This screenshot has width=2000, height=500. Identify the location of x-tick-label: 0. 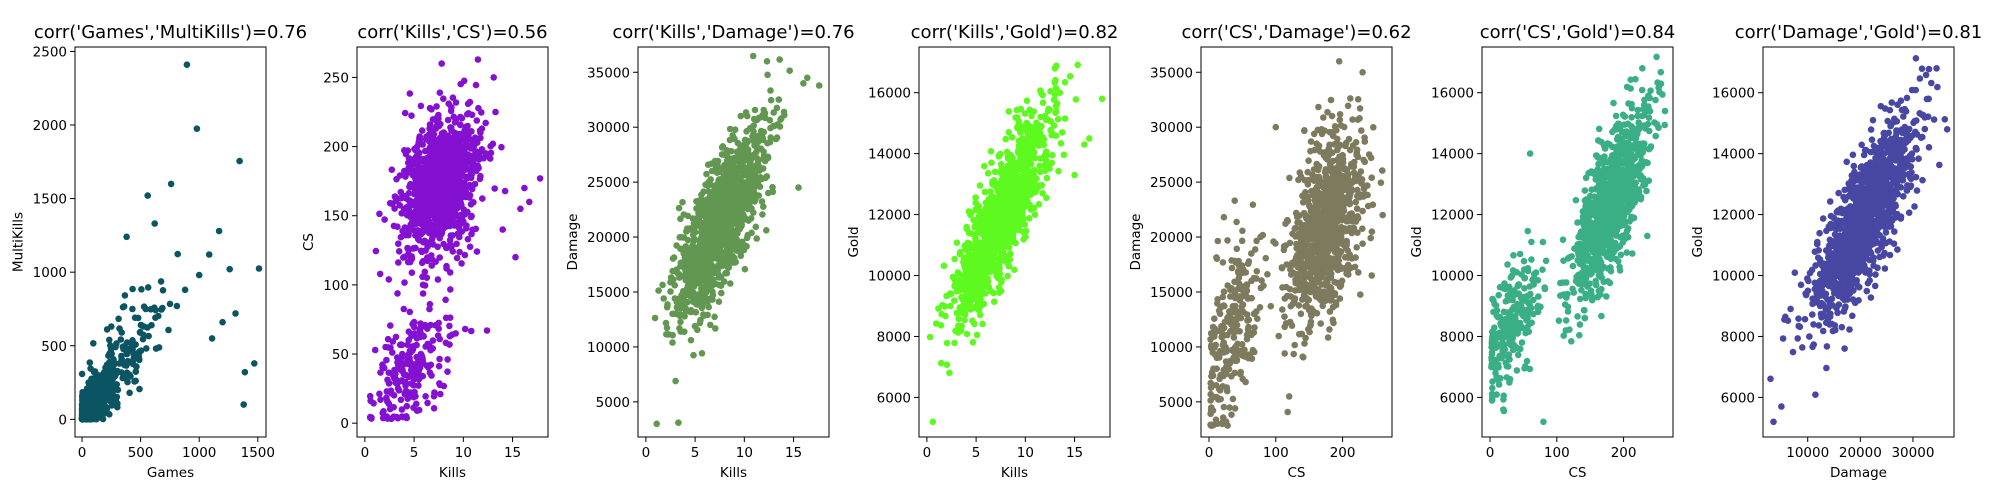
(646, 453).